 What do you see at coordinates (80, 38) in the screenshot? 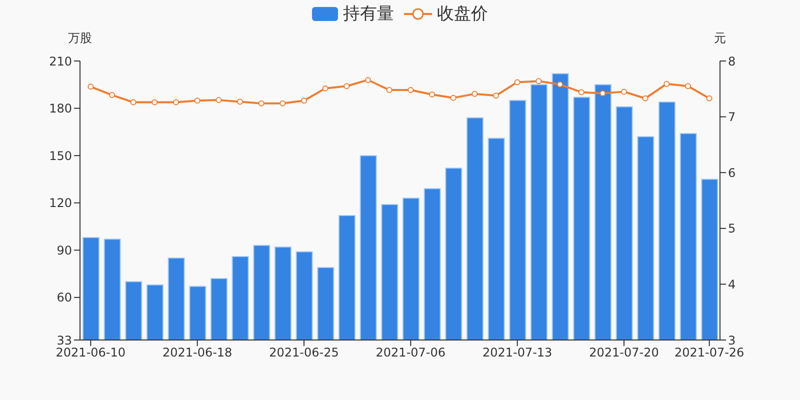
I see `y-axis-title: 万股` at bounding box center [80, 38].